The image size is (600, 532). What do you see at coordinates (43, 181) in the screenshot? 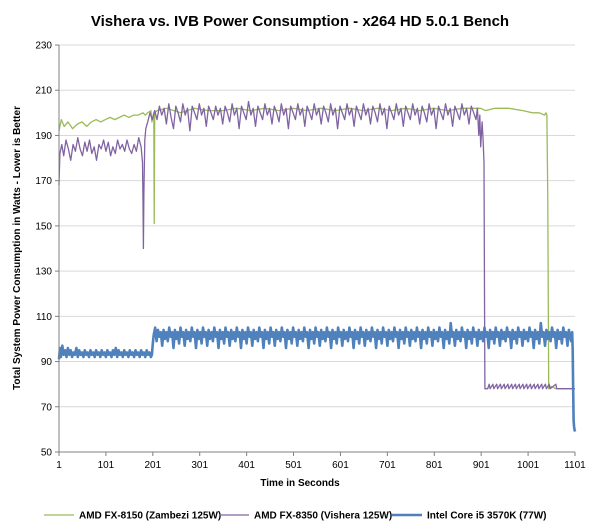
I see `y-tick-label: 170` at bounding box center [43, 181].